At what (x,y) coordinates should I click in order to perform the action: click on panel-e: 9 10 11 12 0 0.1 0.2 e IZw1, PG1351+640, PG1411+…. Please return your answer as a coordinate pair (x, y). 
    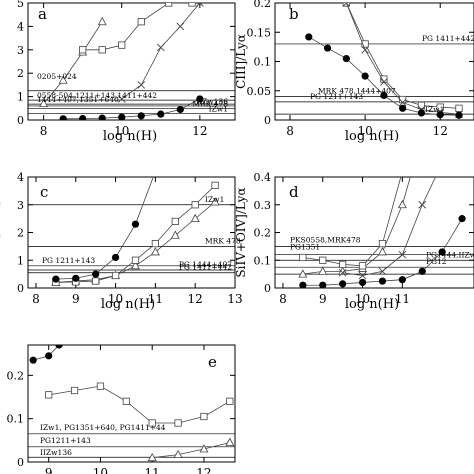
    Looking at the image, I should click on (121, 409).